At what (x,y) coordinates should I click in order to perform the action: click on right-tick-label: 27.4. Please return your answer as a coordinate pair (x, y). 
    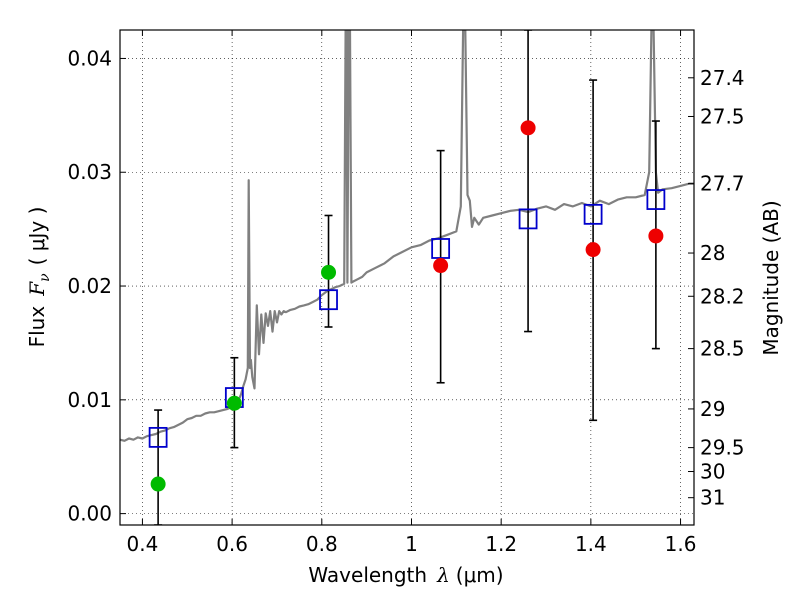
    Looking at the image, I should click on (722, 78).